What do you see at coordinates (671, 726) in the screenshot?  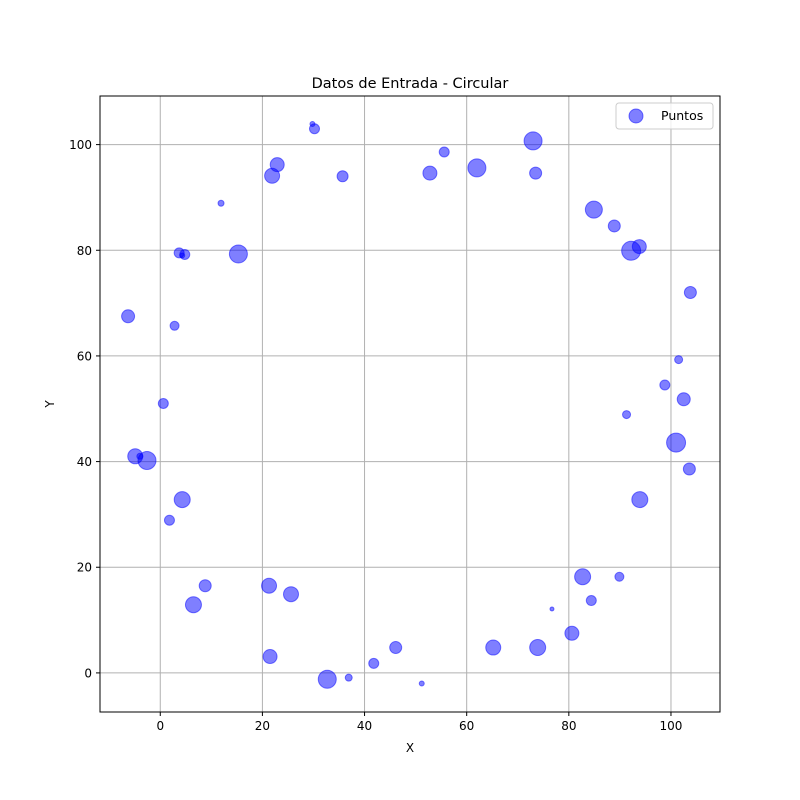 I see `x-tick-label: 100` at bounding box center [671, 726].